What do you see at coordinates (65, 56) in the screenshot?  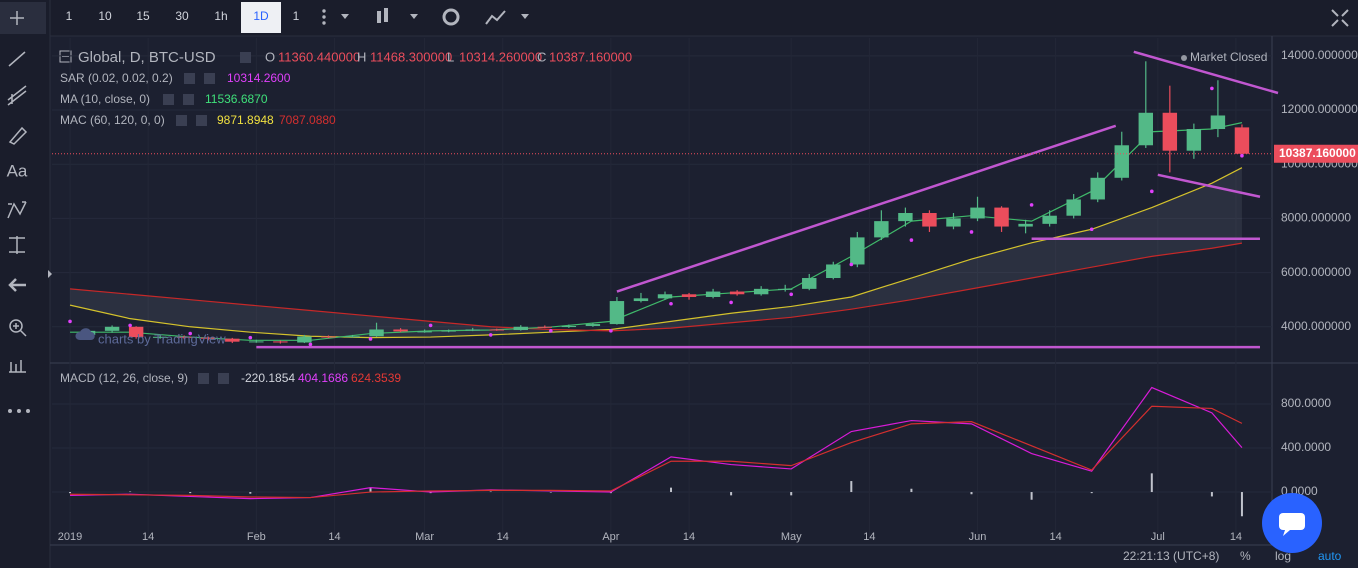 I see `collapse-box` at bounding box center [65, 56].